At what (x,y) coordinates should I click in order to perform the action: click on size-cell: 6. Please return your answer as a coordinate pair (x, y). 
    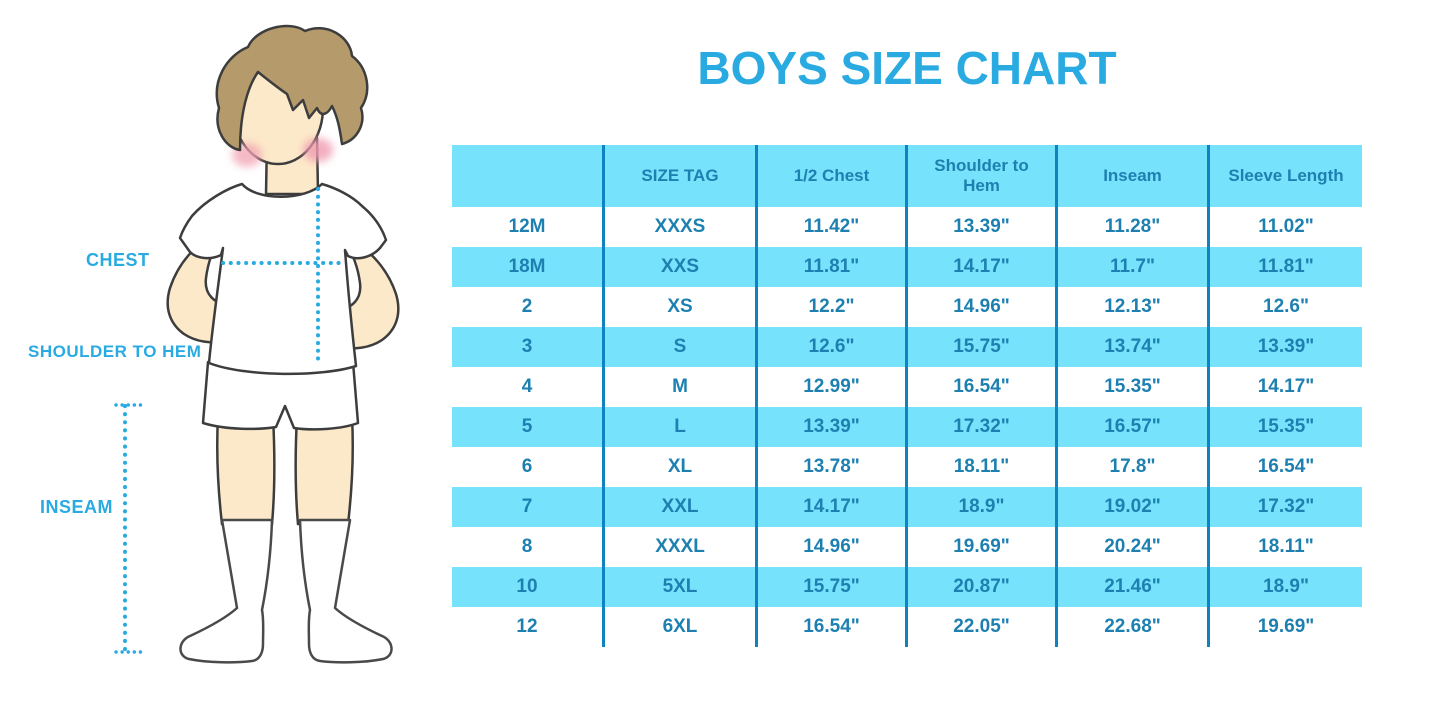
    Looking at the image, I should click on (527, 466).